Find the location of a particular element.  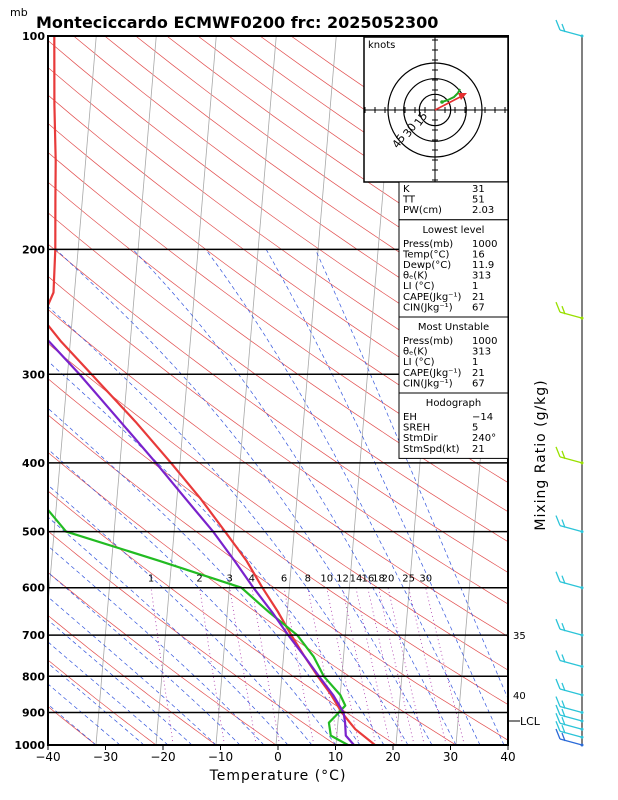

pressure-unit-label: mb is located at coordinates (19, 12).